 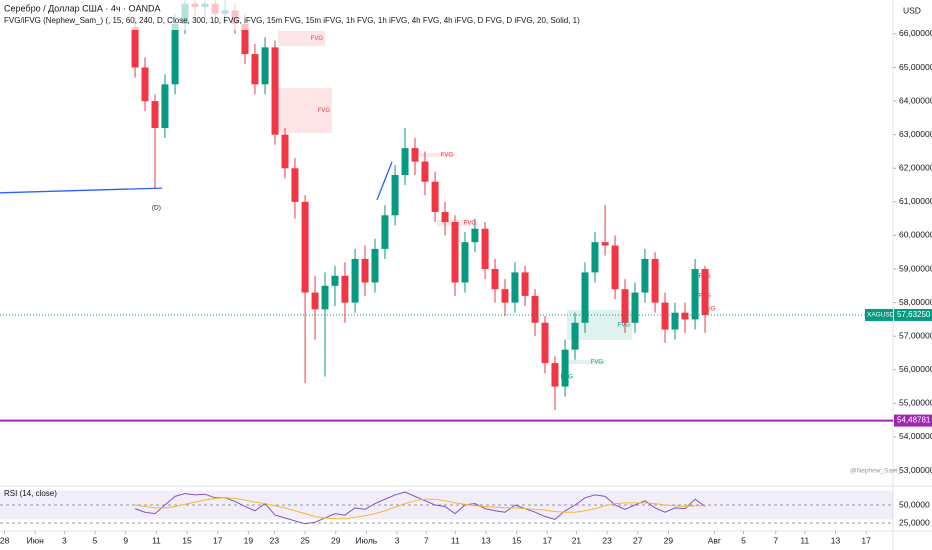 I want to click on y-tick-label: 54,00000, so click(x=915, y=436).